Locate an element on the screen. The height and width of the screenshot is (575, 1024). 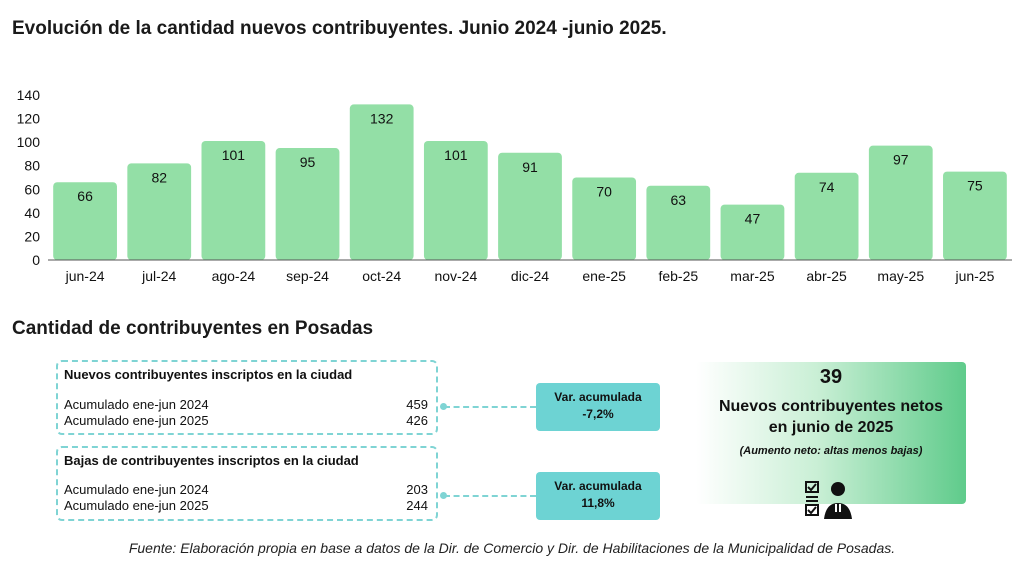
variation-value: -7,2% is located at coordinates (598, 414).